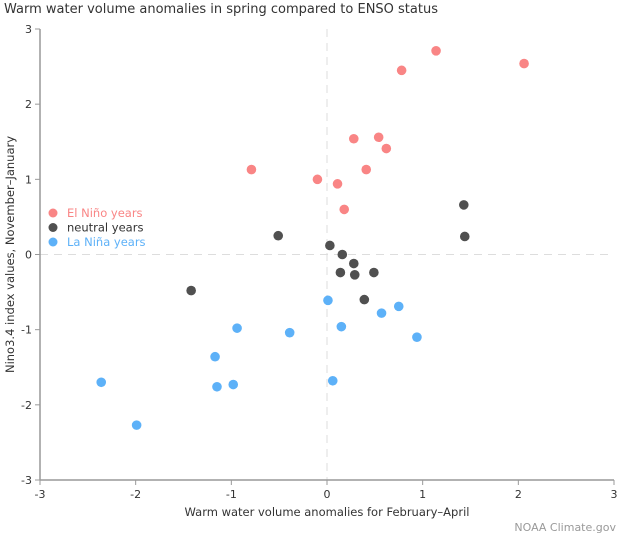 Image resolution: width=620 pixels, height=540 pixels. Describe the element at coordinates (231, 494) in the screenshot. I see `x-tick-label: -1` at that location.